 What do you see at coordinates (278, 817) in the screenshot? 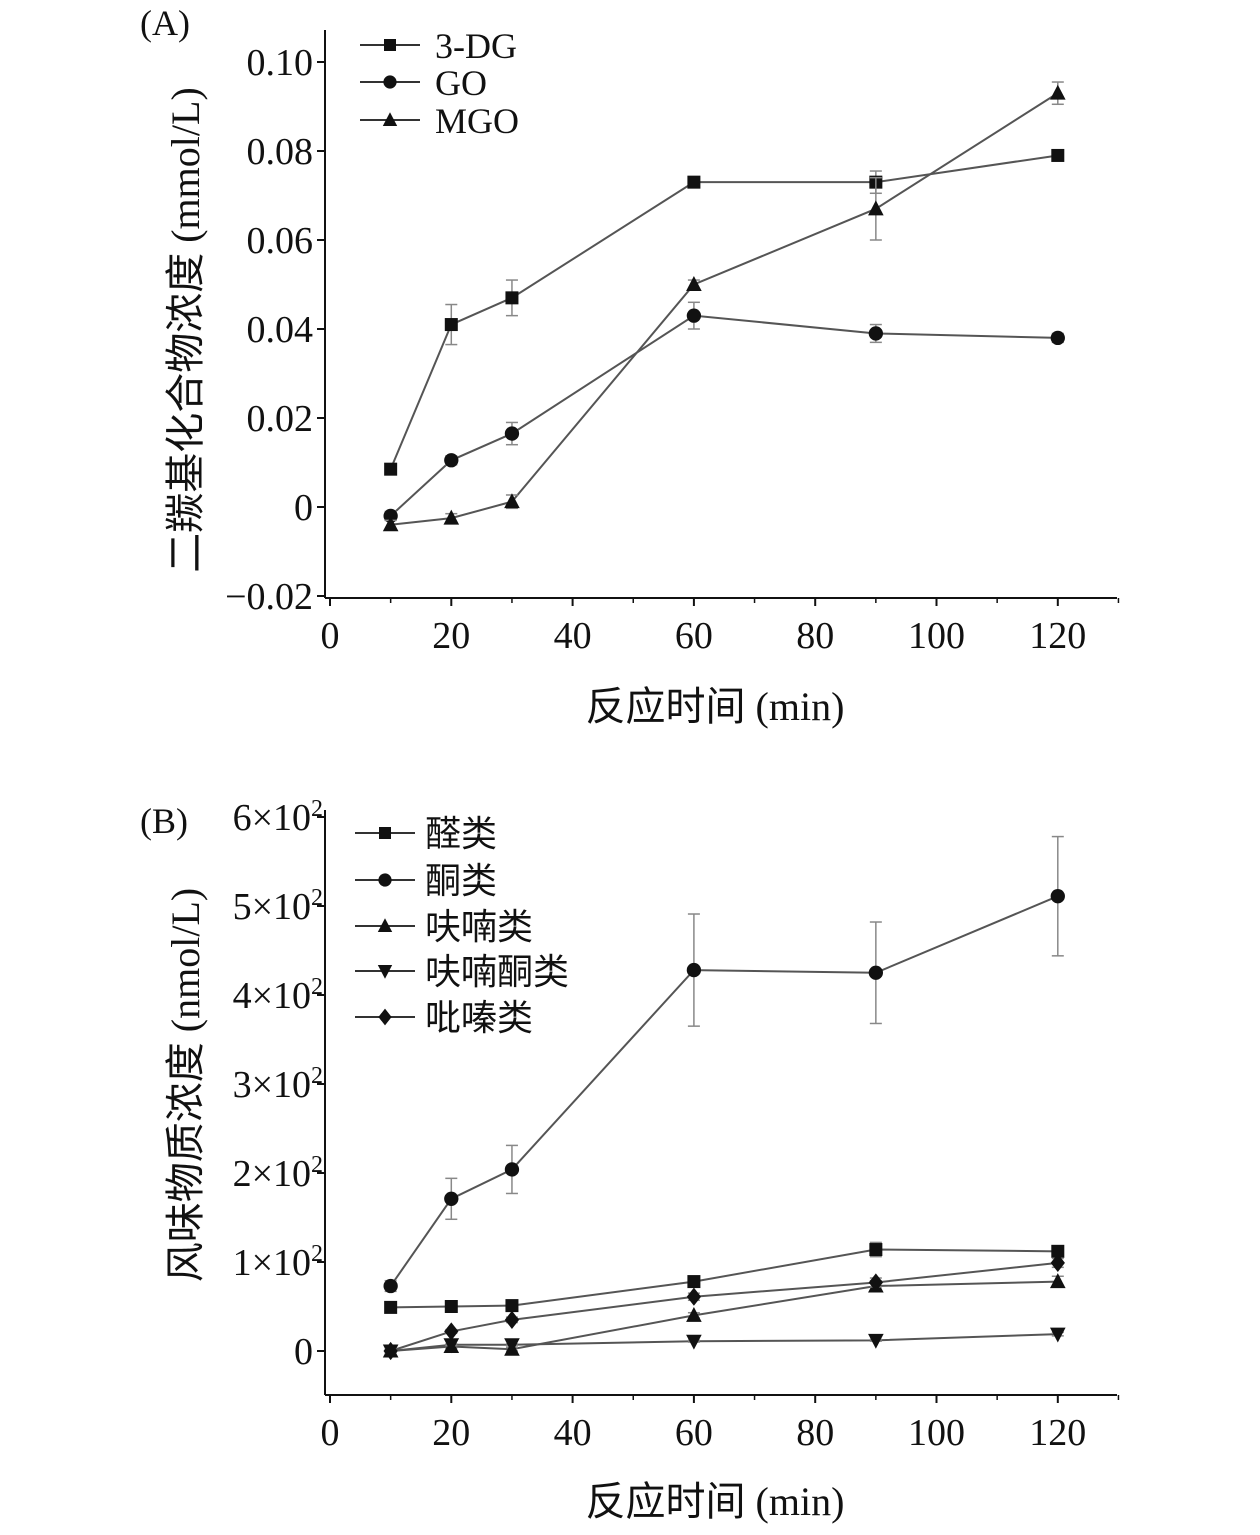
I see `y-tick-label: 6×10²` at bounding box center [278, 817].